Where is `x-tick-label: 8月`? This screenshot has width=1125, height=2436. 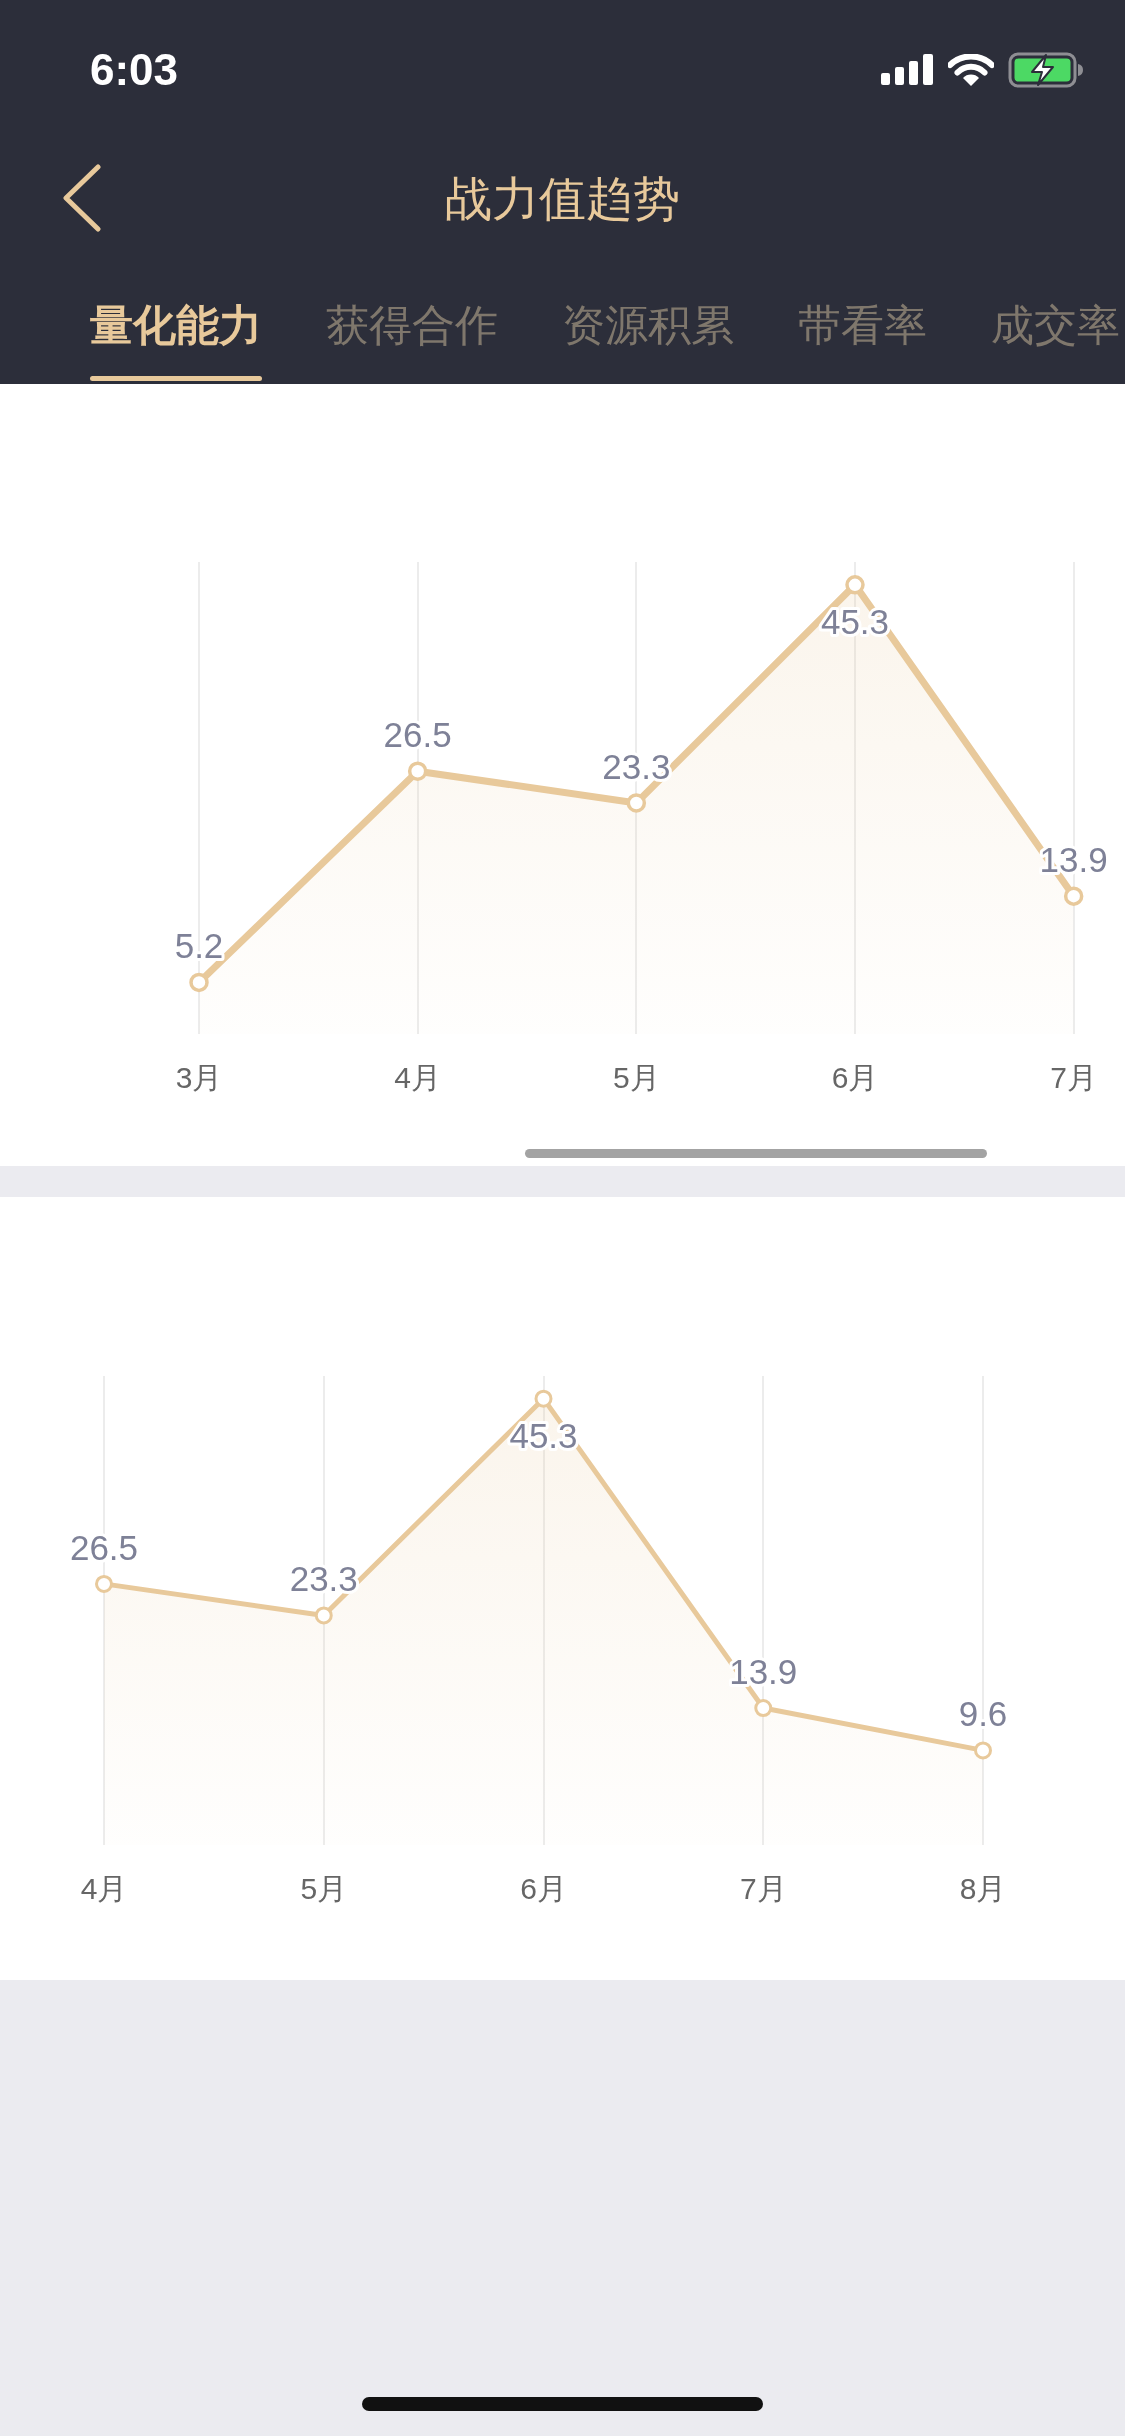 x-tick-label: 8月 is located at coordinates (983, 1889).